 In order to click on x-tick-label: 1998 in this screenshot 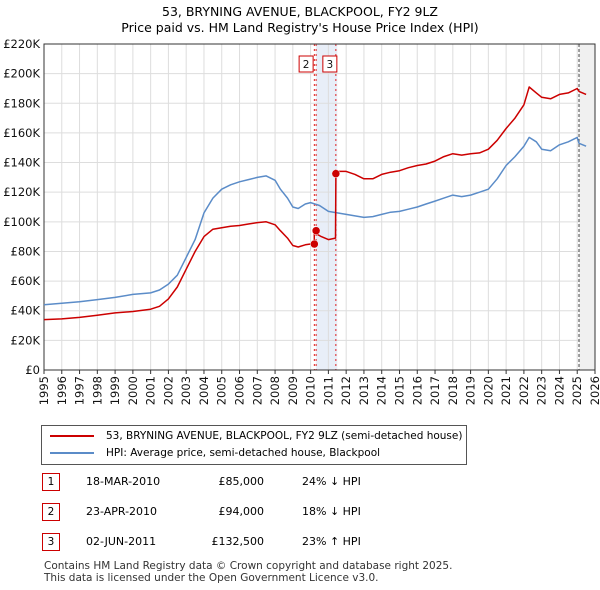, I will do `click(97, 390)`.